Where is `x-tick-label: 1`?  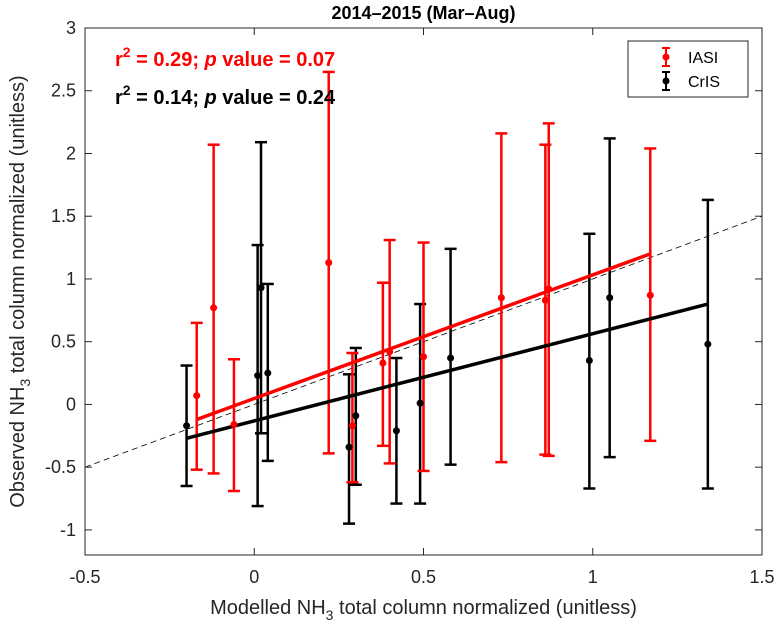 x-tick-label: 1 is located at coordinates (593, 577).